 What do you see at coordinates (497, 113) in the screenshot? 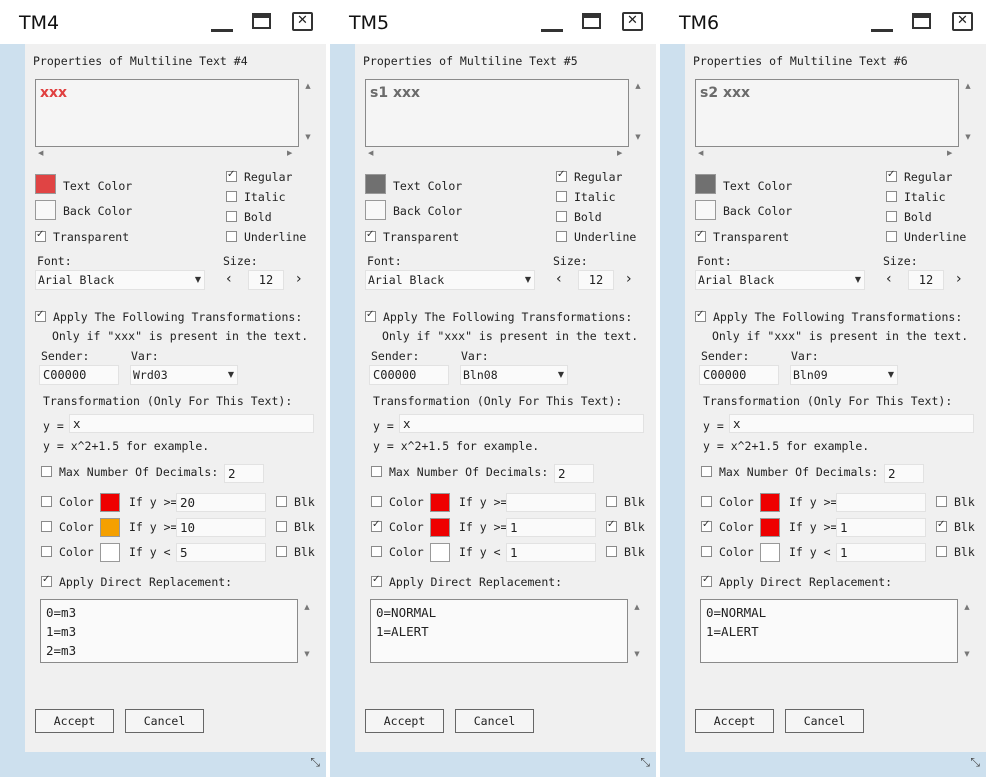
I see `preview-textbox: s1 xxx` at bounding box center [497, 113].